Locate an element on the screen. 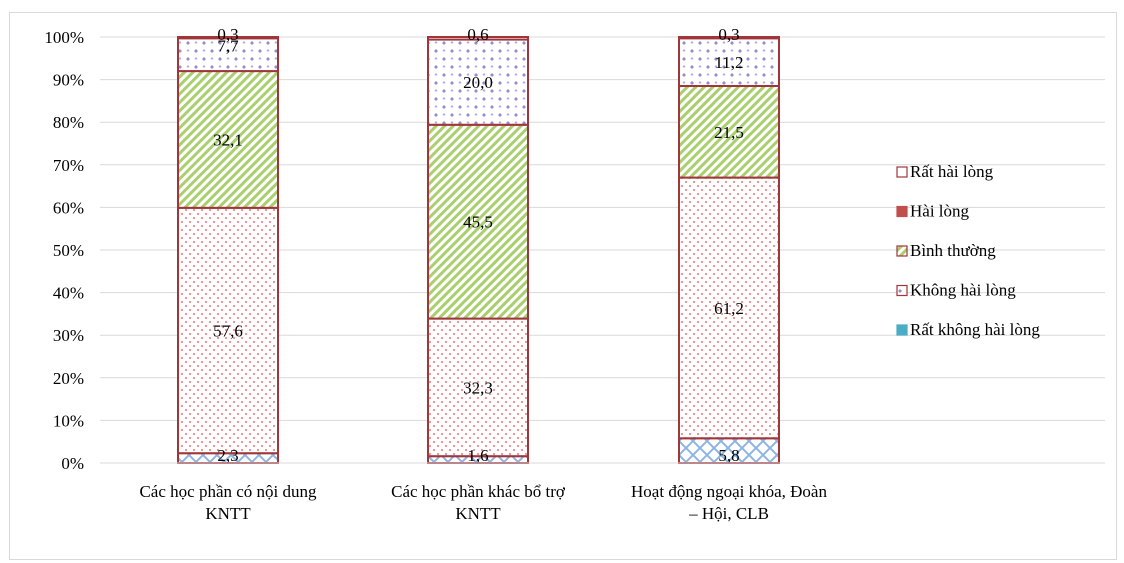  legend-label: Bình thường is located at coordinates (953, 250).